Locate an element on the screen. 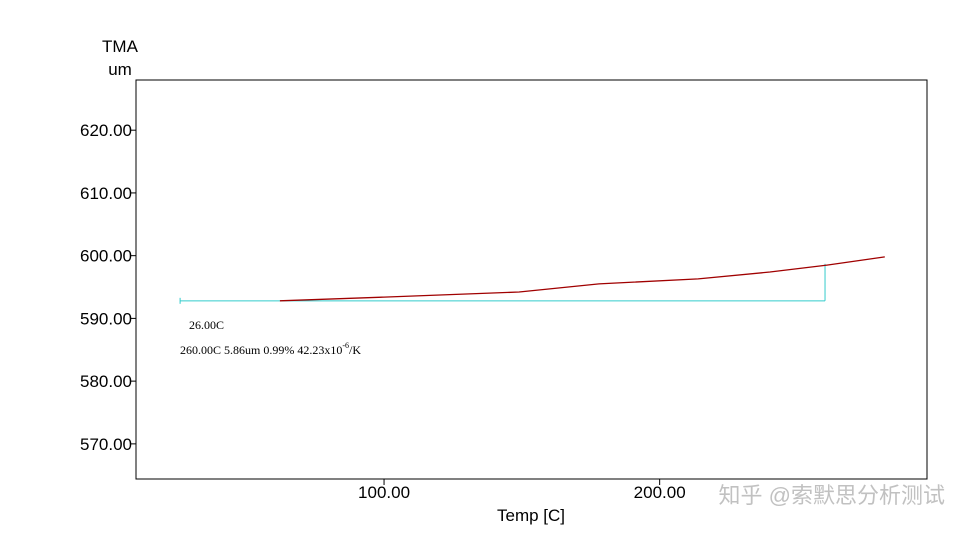  watermark: 知乎 @索默思分析测试 is located at coordinates (832, 495).